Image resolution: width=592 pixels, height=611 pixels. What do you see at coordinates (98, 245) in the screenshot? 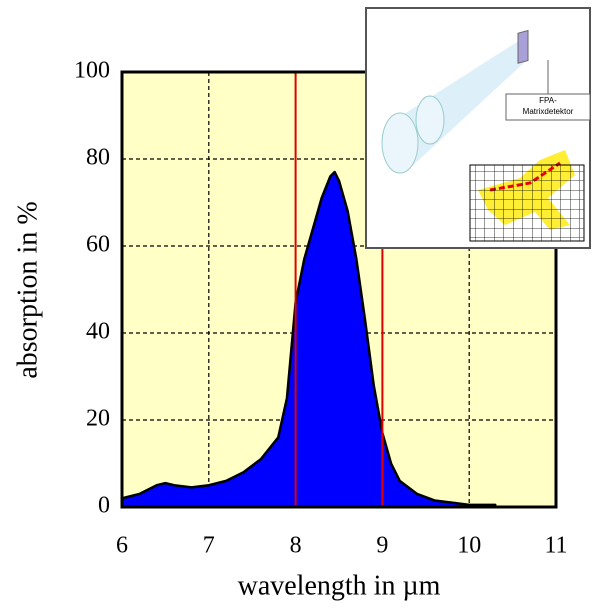
I see `y-tick-label: 60` at bounding box center [98, 245].